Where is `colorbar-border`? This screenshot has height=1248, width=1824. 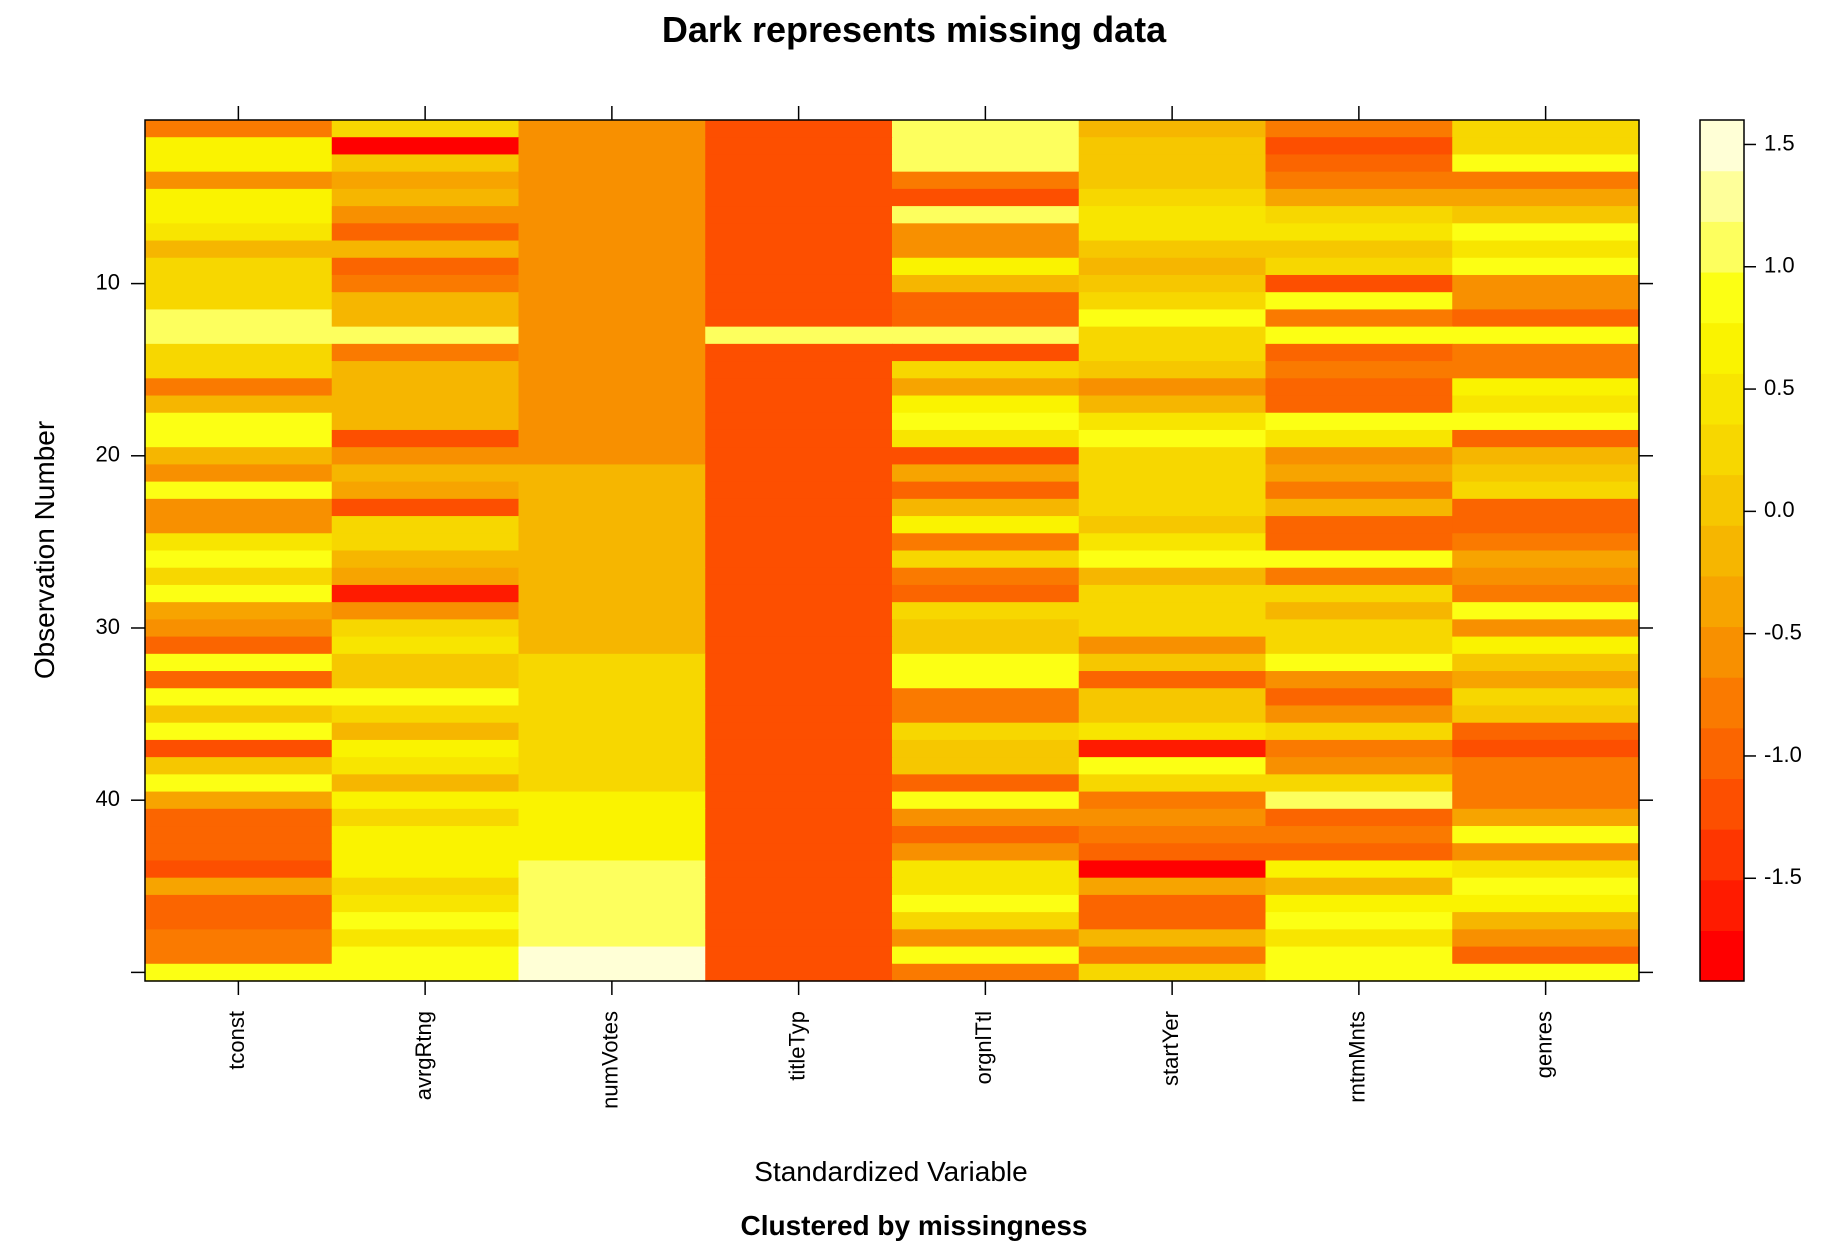 colorbar-border is located at coordinates (1722, 550).